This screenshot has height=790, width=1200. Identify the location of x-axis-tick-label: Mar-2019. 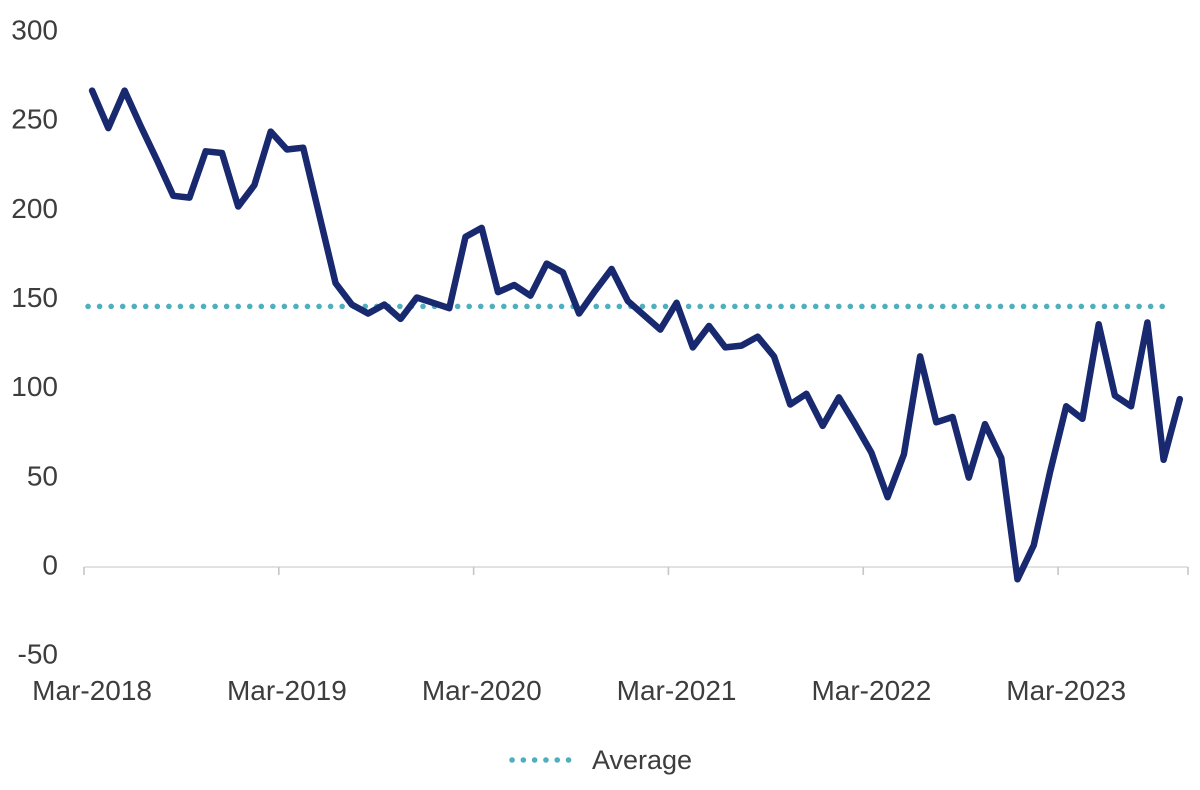
(287, 690).